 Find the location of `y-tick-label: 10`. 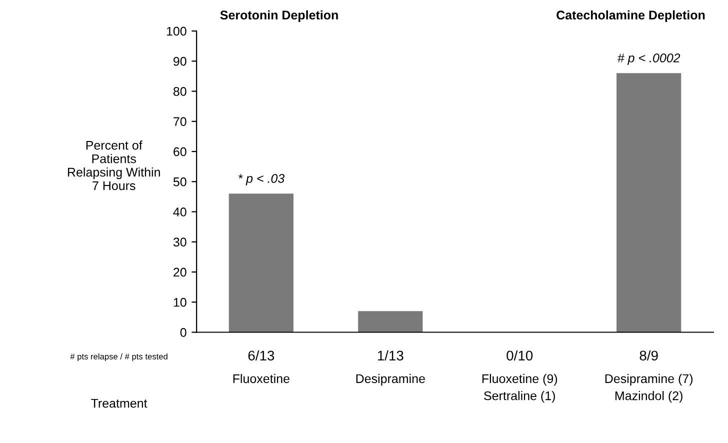

y-tick-label: 10 is located at coordinates (180, 302).